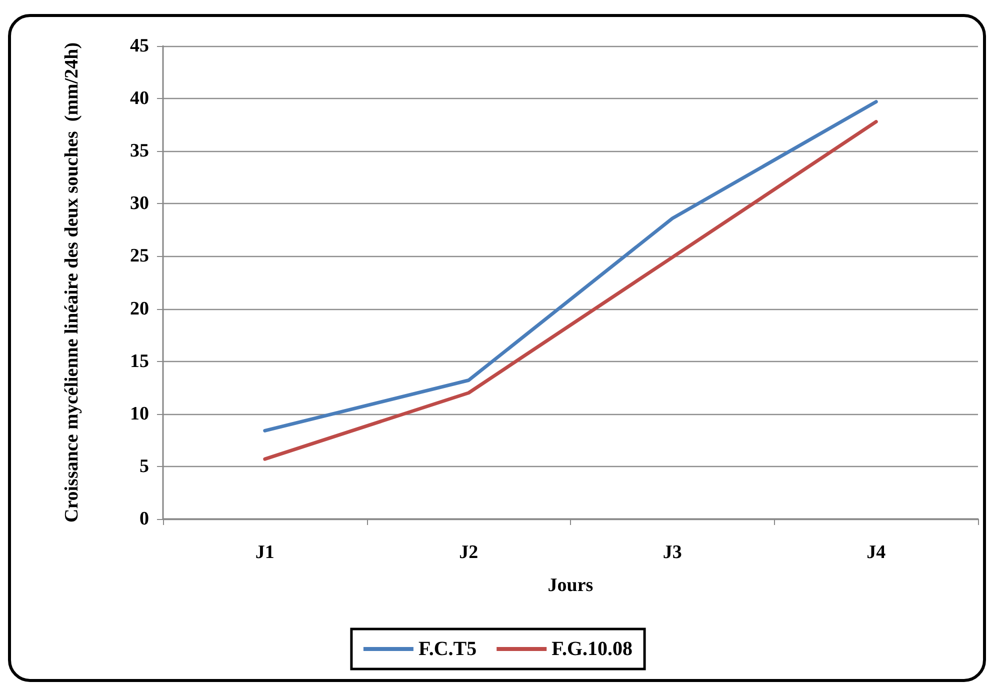 The image size is (996, 691). I want to click on y-tick-label: 40, so click(139, 99).